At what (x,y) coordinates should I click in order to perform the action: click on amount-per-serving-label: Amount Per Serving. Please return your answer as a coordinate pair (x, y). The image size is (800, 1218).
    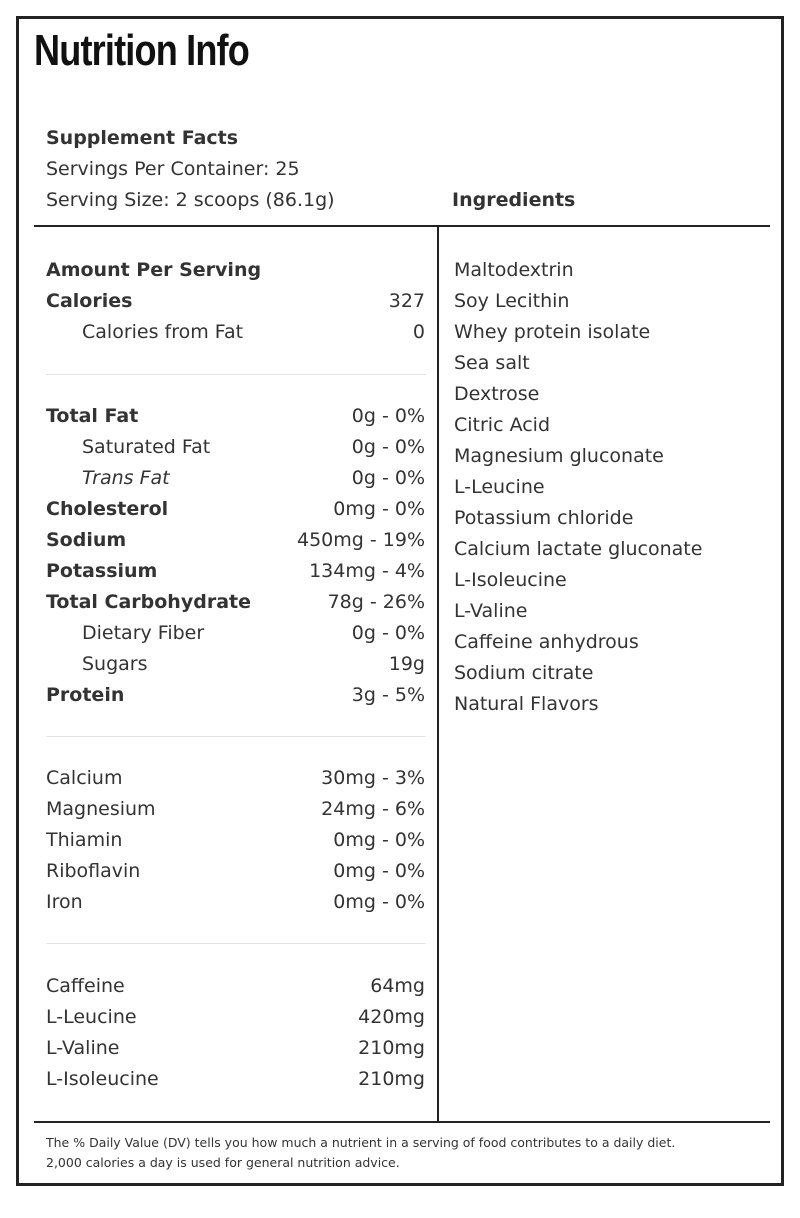
    Looking at the image, I should click on (154, 270).